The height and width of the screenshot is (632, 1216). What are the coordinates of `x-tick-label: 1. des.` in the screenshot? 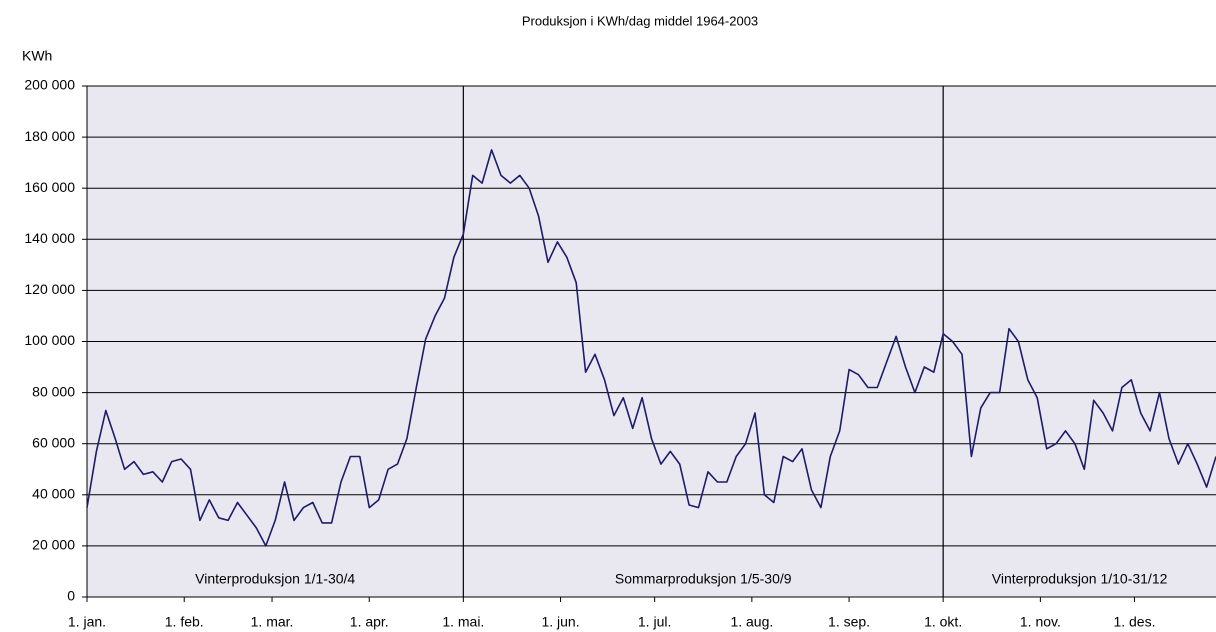 It's located at (1134, 622).